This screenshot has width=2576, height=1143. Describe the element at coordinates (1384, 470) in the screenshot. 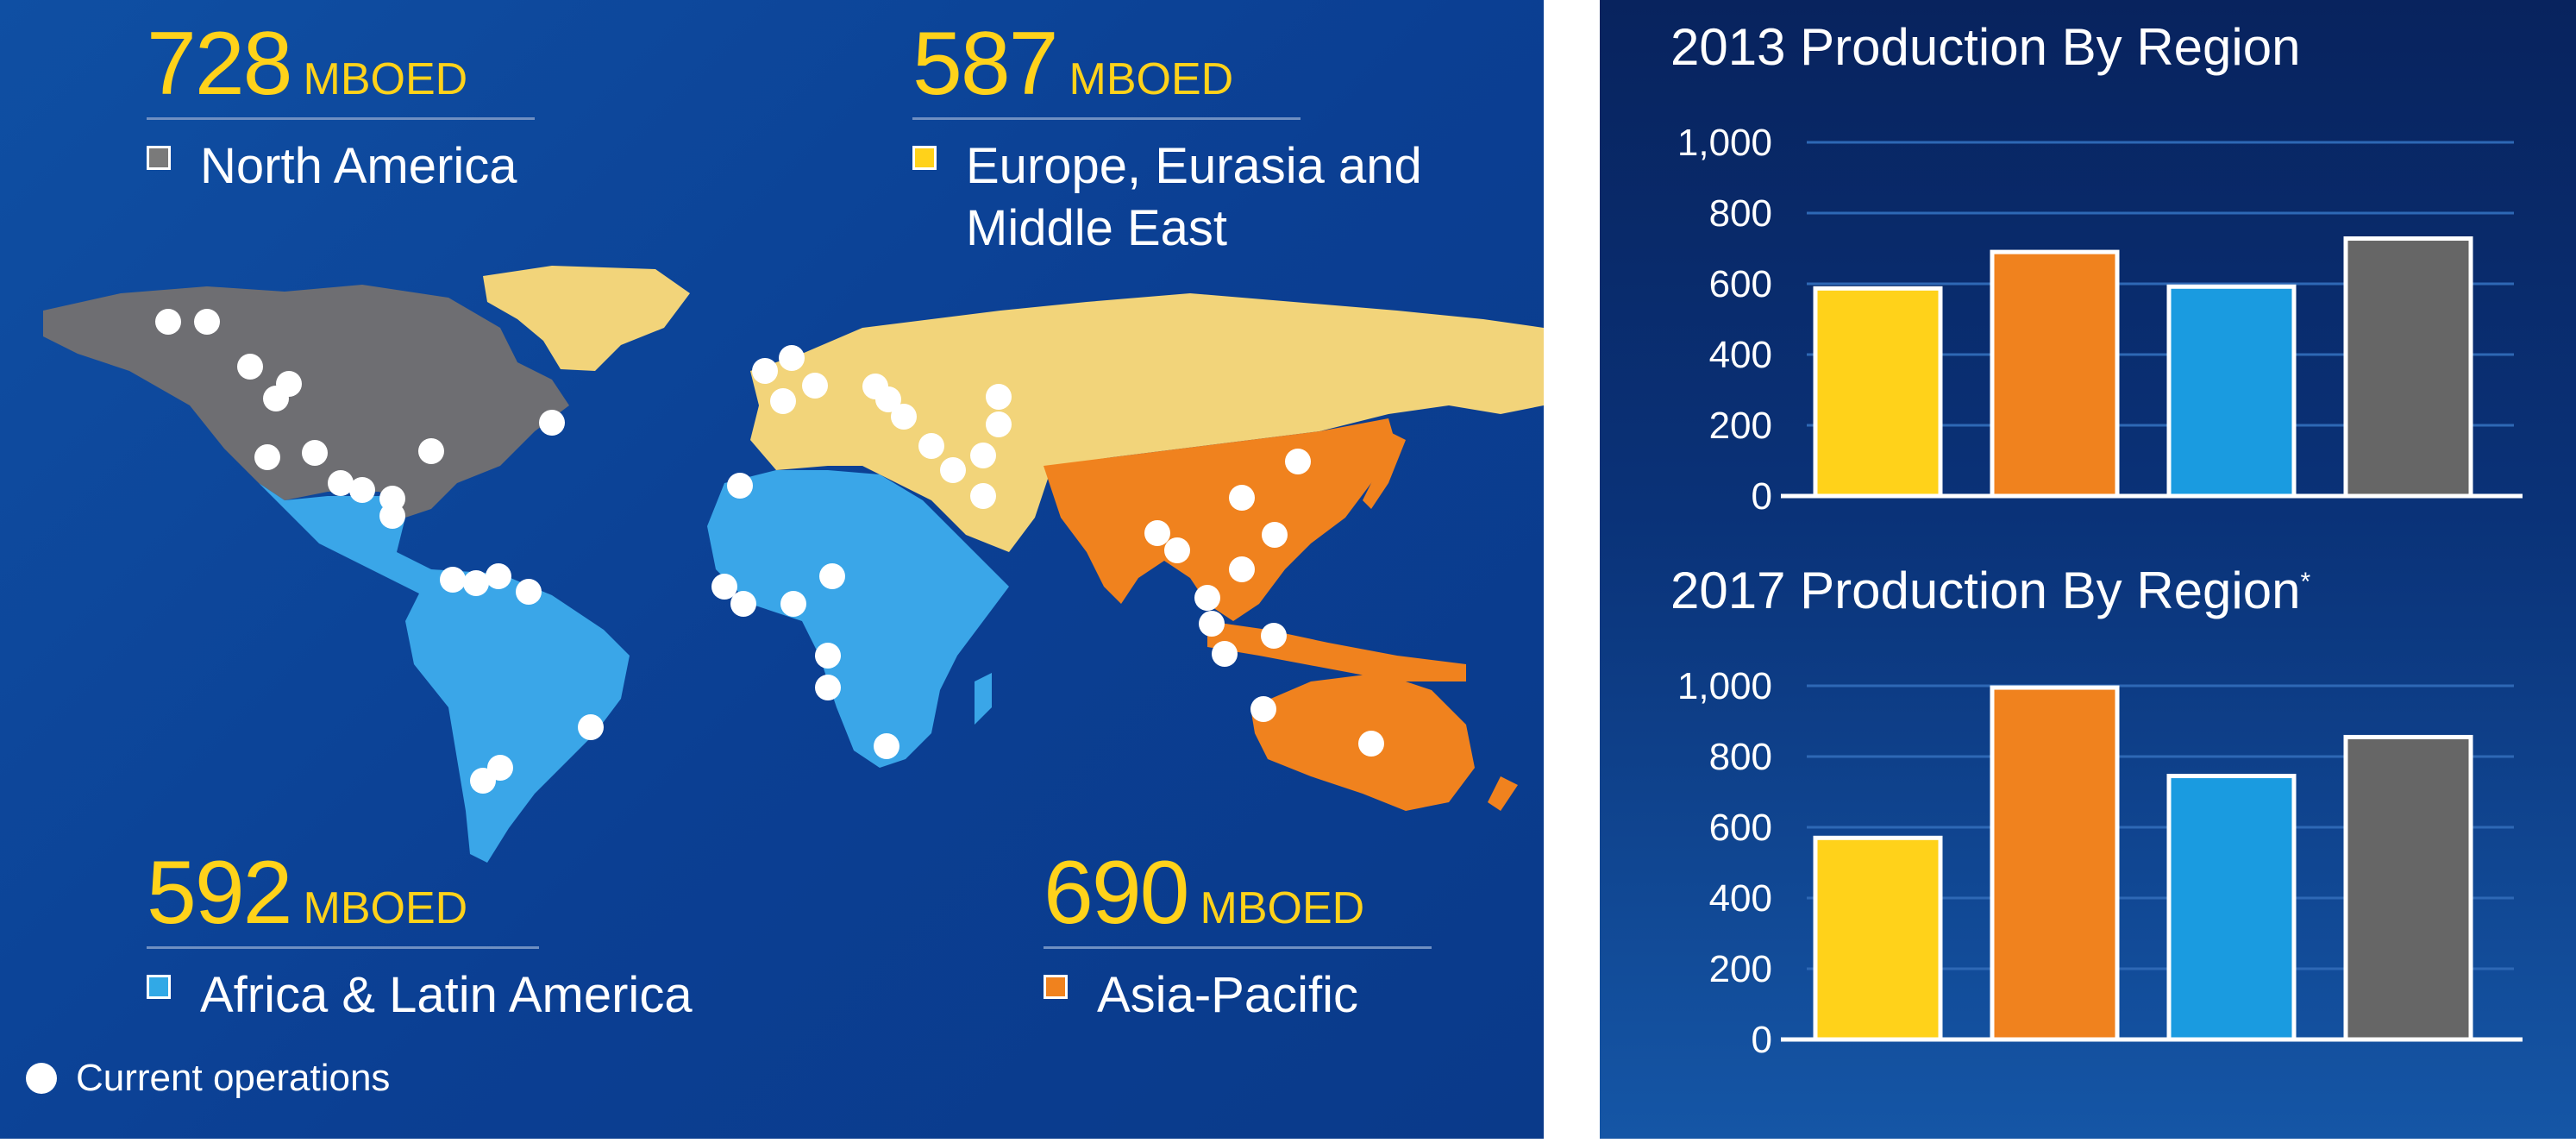

I see `japan-shape` at that location.